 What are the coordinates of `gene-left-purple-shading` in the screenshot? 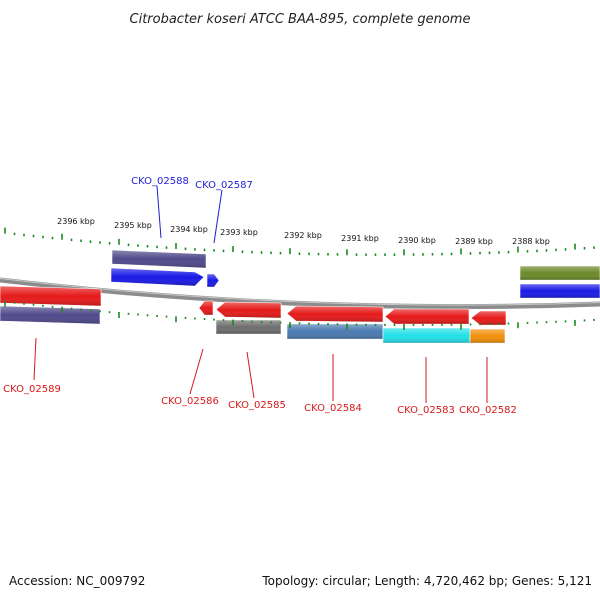 It's located at (50, 315).